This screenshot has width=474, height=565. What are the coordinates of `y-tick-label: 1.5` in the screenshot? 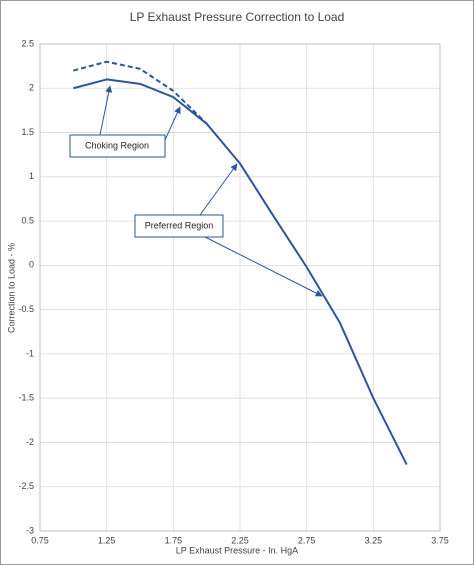 It's located at (27, 132).